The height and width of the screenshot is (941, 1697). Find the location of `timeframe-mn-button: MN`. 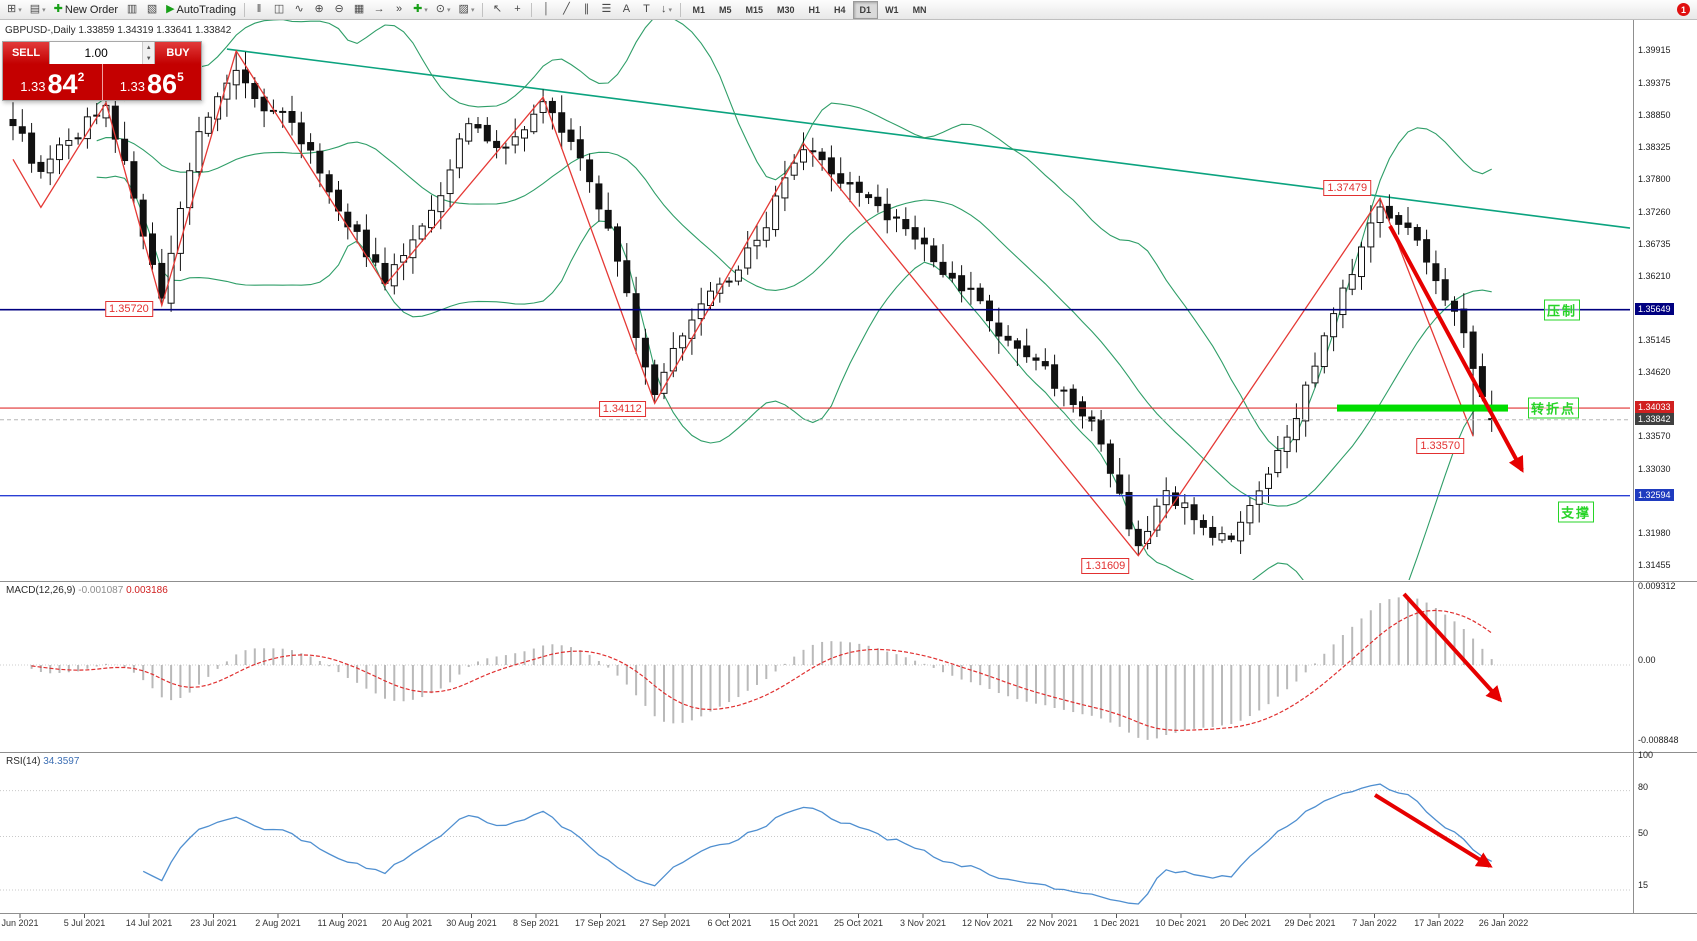

timeframe-mn-button: MN is located at coordinates (919, 9).